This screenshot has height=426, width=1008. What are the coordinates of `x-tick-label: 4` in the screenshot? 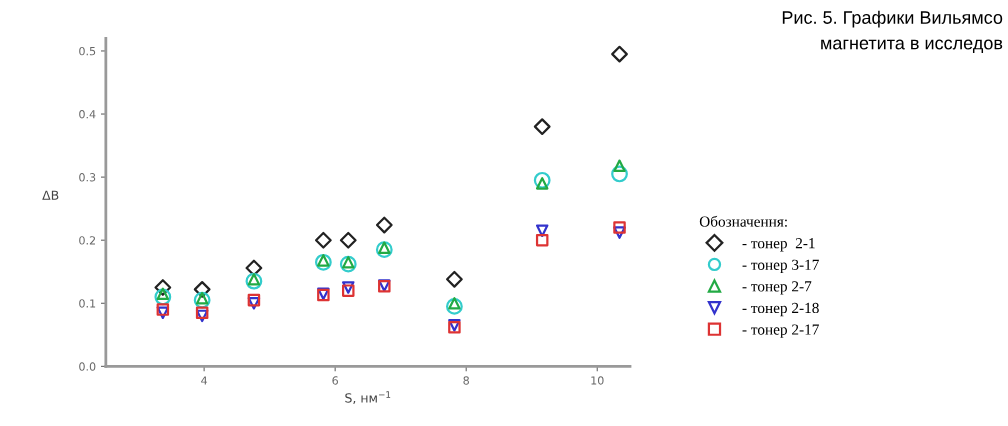 It's located at (204, 380).